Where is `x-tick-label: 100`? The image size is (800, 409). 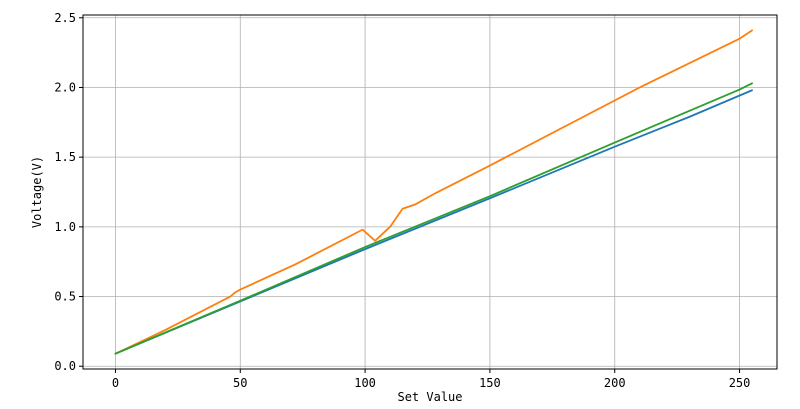 x-tick-label: 100 is located at coordinates (365, 383).